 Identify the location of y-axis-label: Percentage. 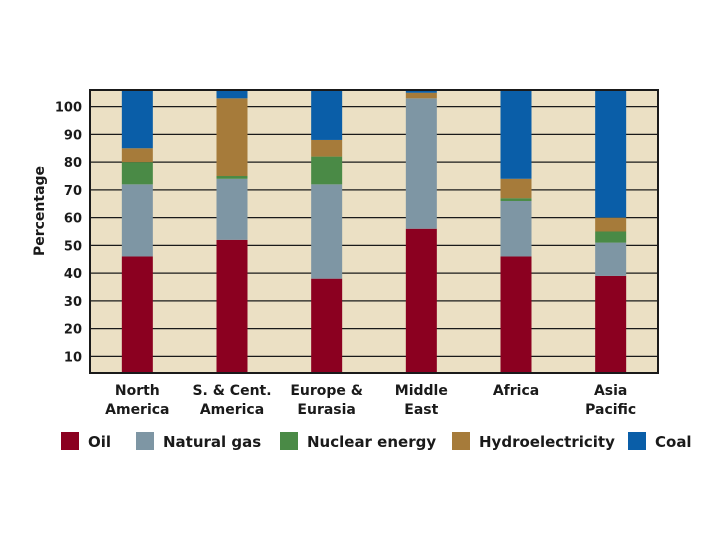
(40, 211).